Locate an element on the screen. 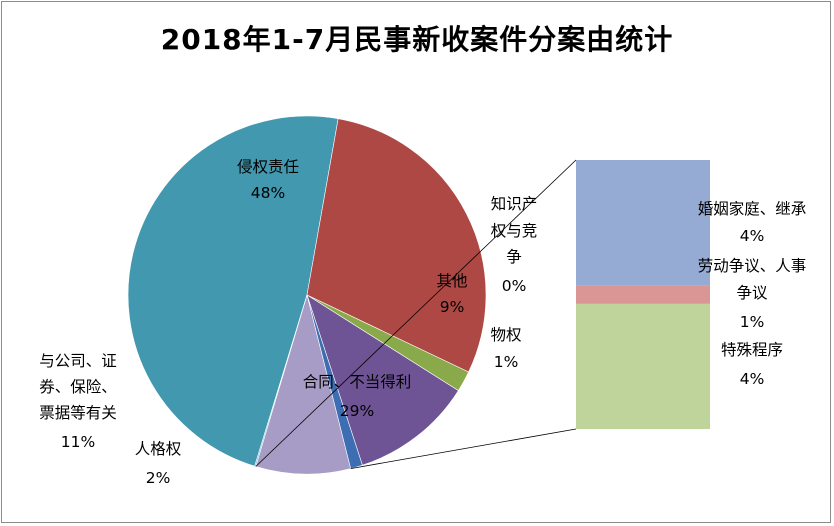  slice-name-label-2: 人格权 is located at coordinates (158, 449).